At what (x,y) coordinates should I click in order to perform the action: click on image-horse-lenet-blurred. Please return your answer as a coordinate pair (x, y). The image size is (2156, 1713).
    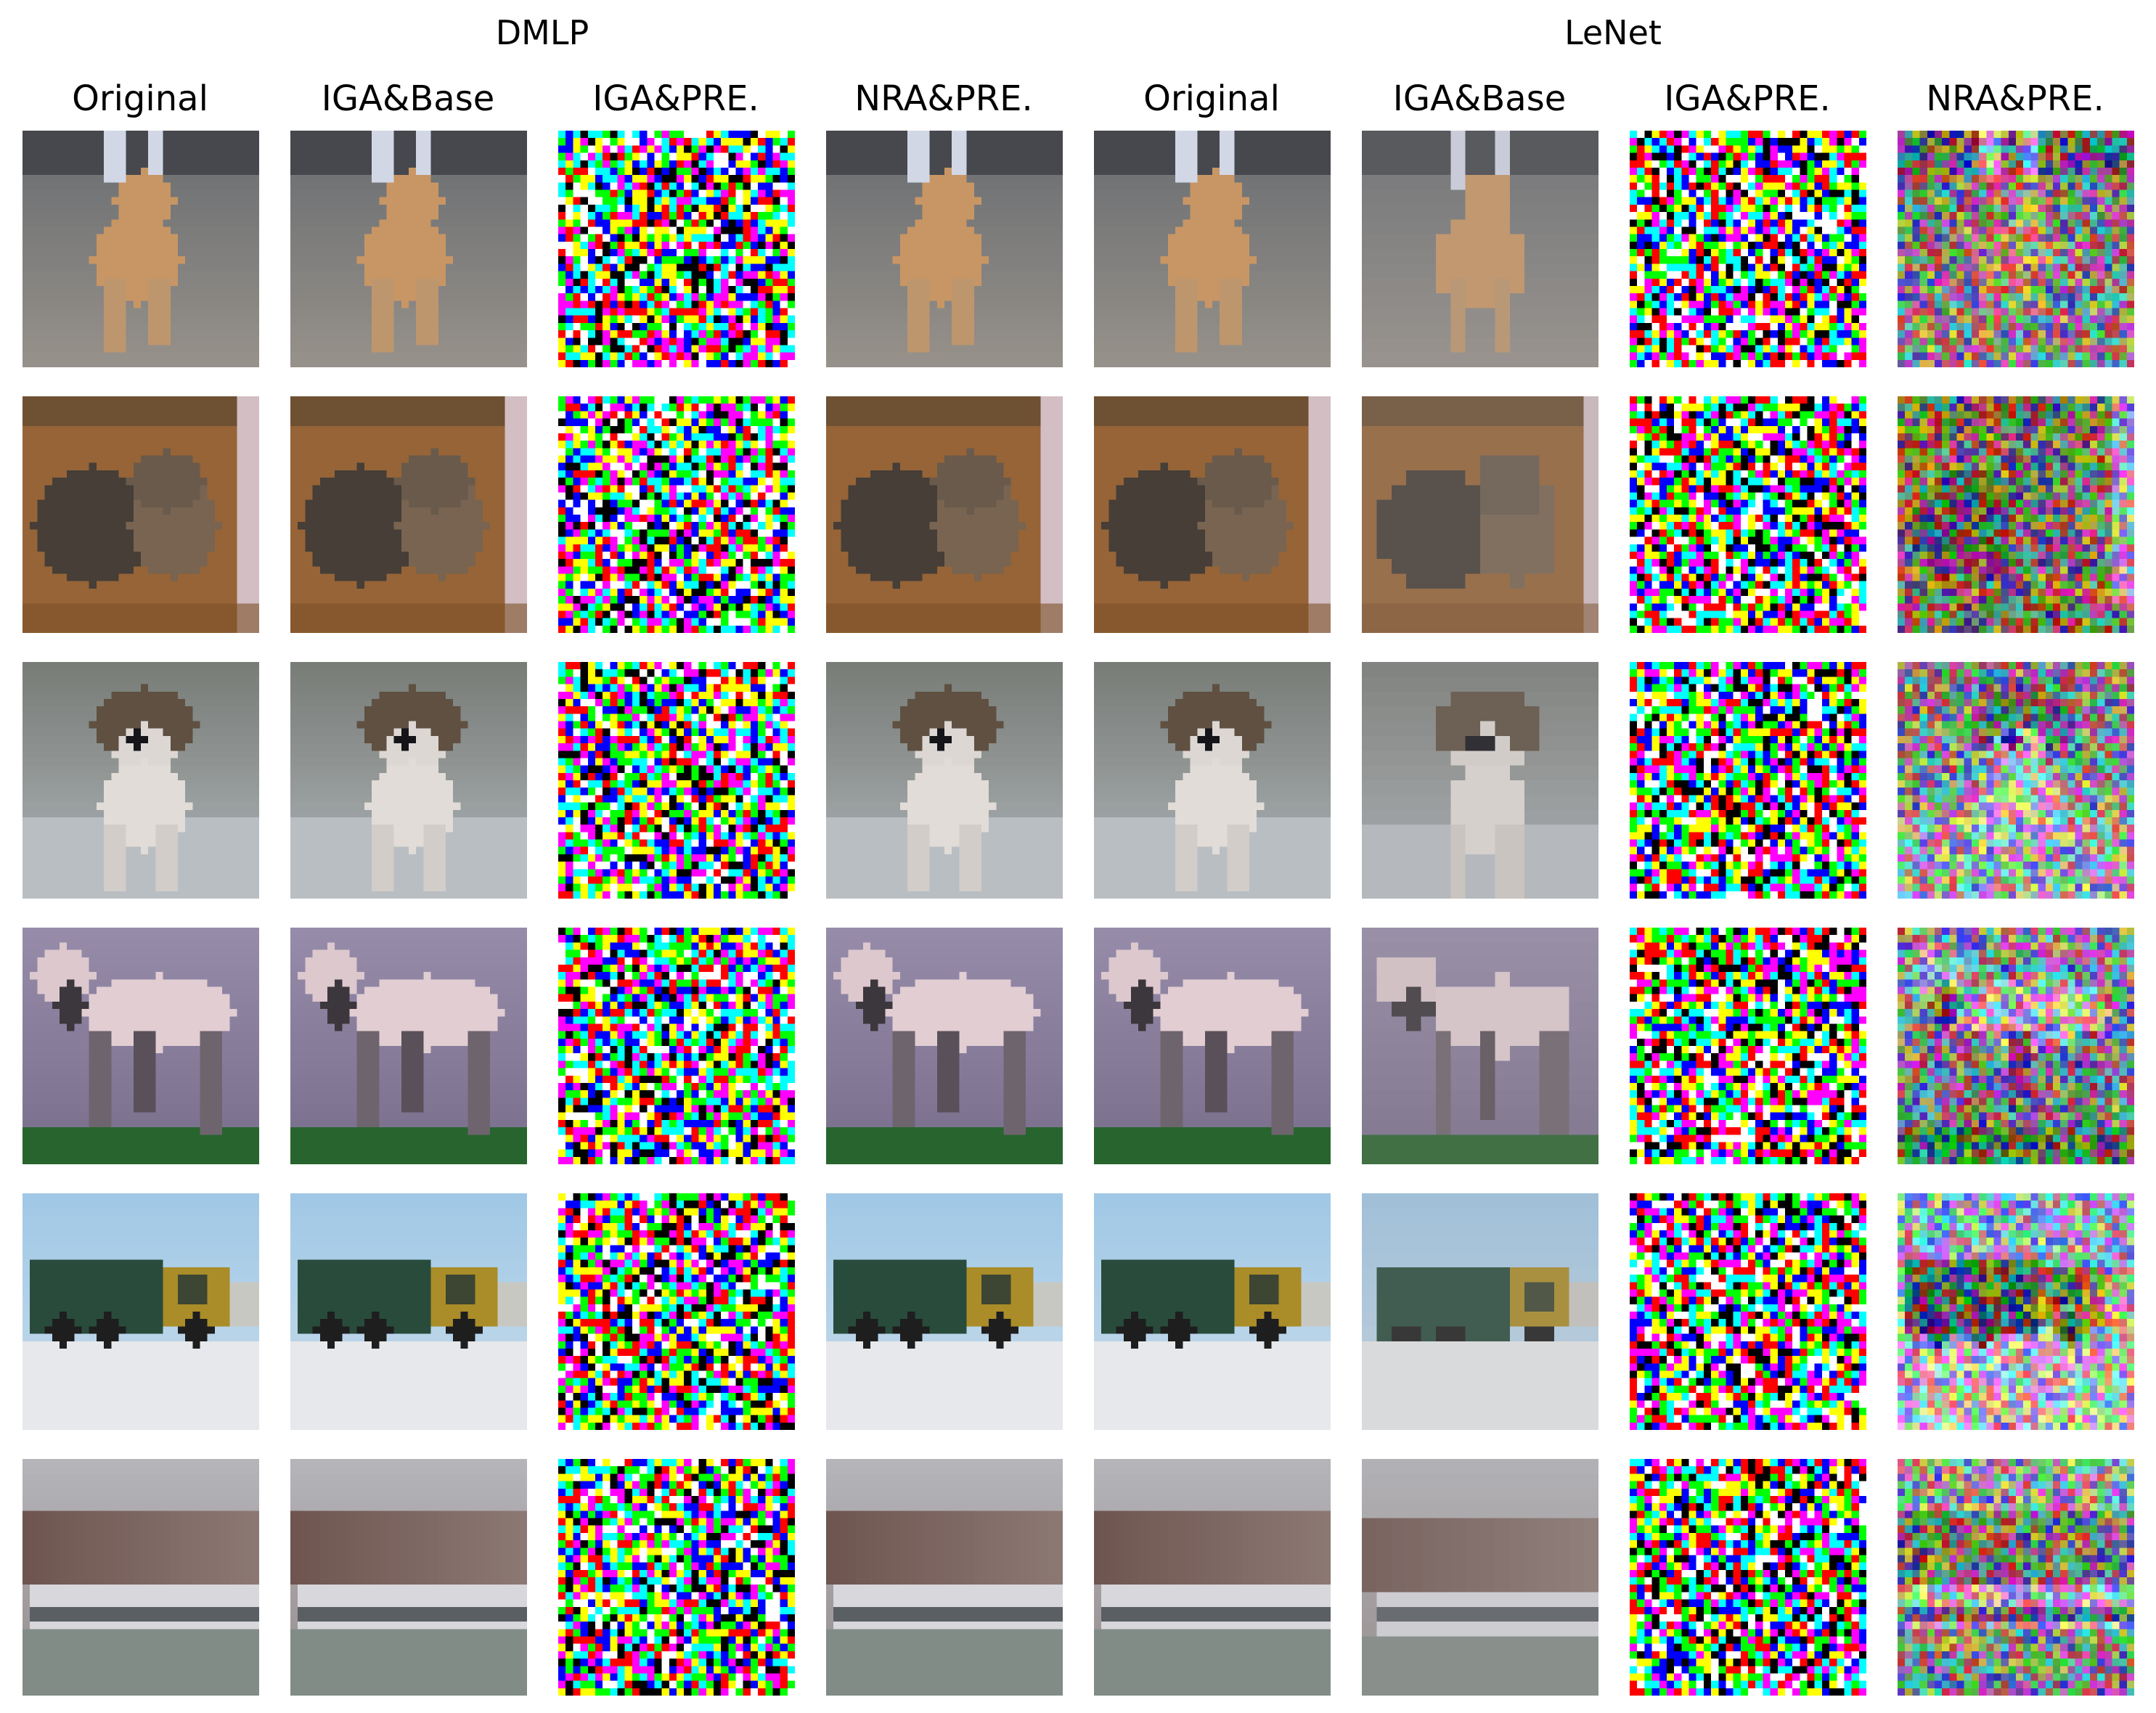
    Looking at the image, I should click on (1480, 1046).